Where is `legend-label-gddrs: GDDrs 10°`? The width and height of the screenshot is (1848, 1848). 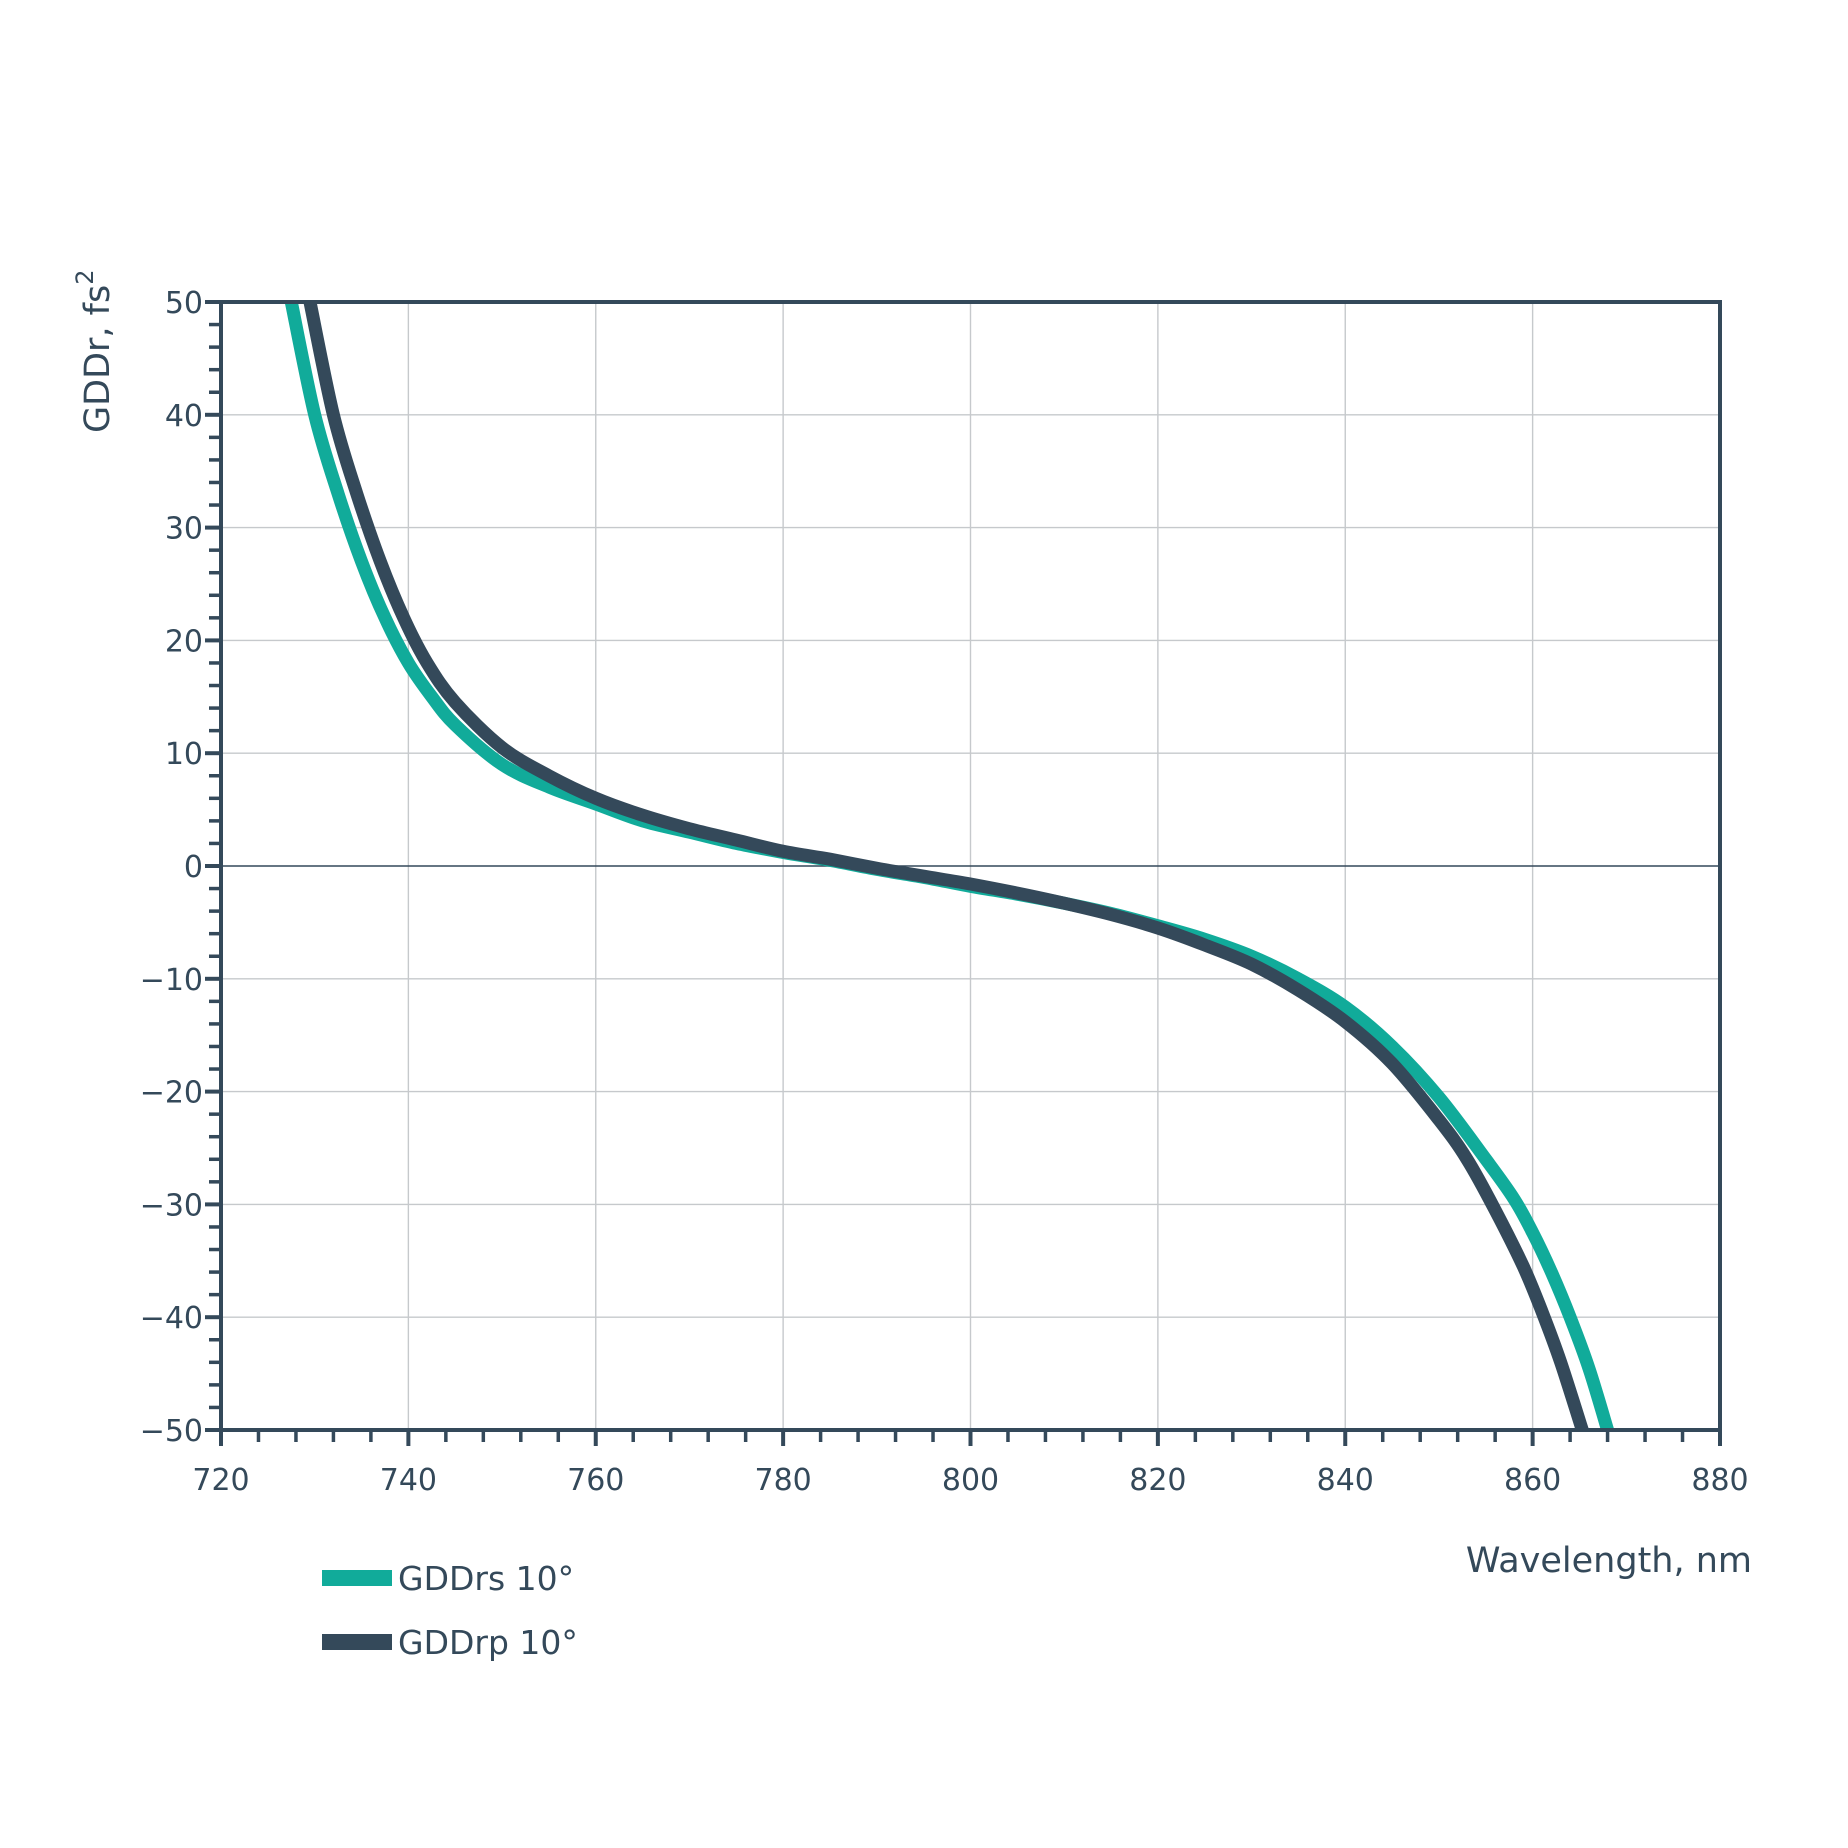
legend-label-gddrs: GDDrs 10° is located at coordinates (486, 1578).